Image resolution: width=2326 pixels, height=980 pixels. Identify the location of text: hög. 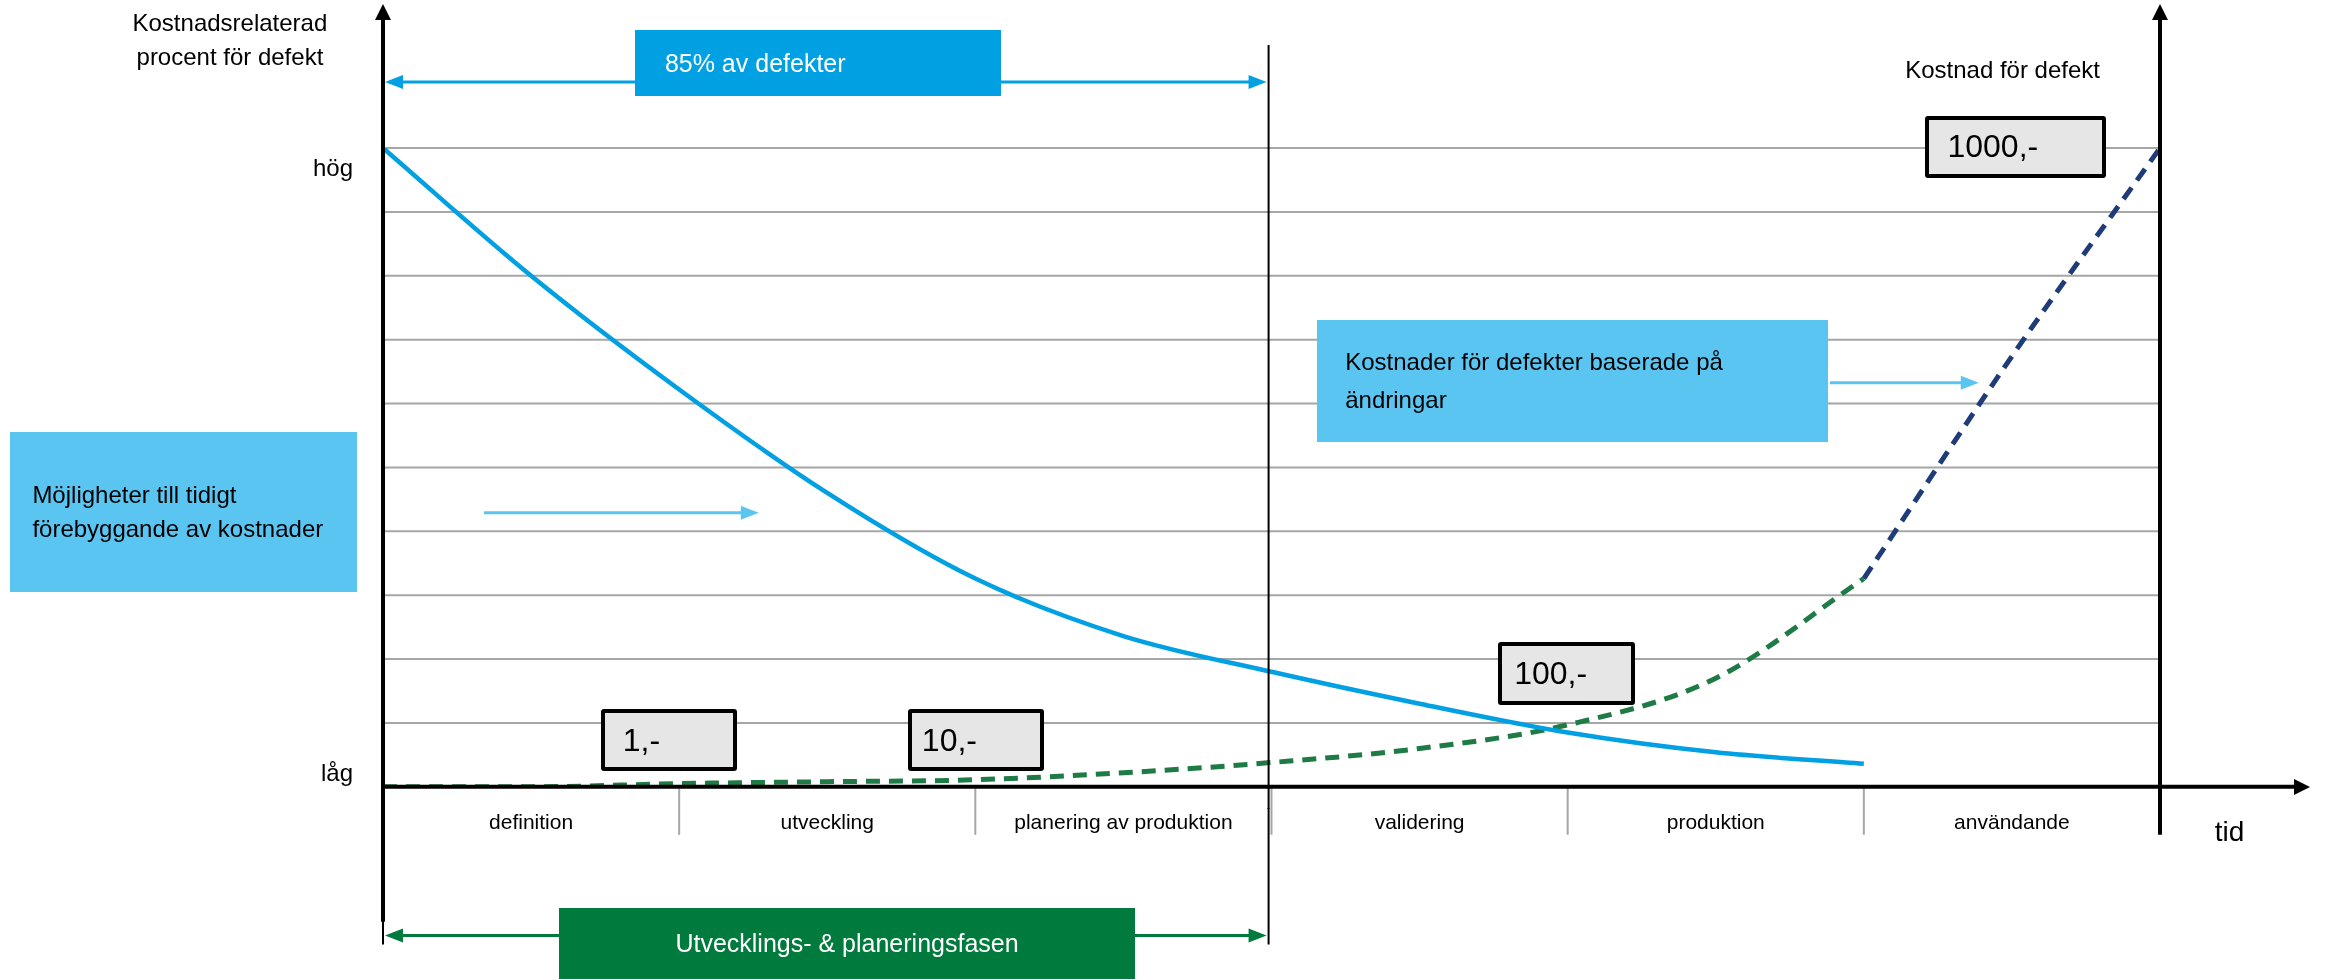
(333, 167).